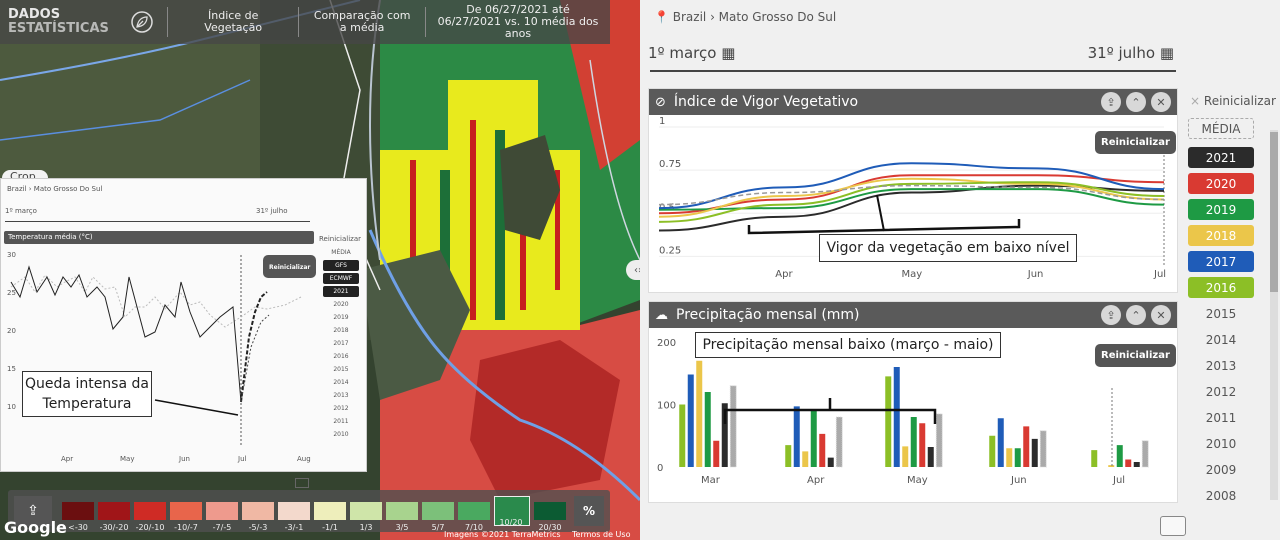  What do you see at coordinates (660, 468) in the screenshot?
I see `y-tick-label: 0` at bounding box center [660, 468].